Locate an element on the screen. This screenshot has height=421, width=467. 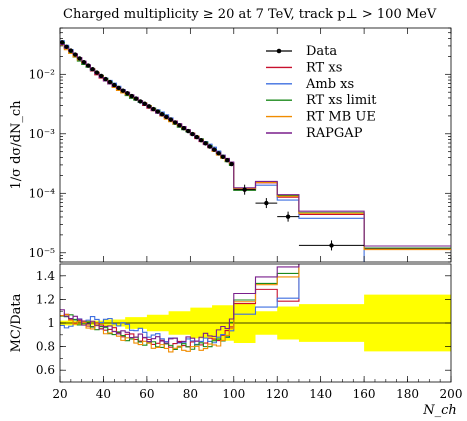
x-tick-label: 20 is located at coordinates (59, 394).